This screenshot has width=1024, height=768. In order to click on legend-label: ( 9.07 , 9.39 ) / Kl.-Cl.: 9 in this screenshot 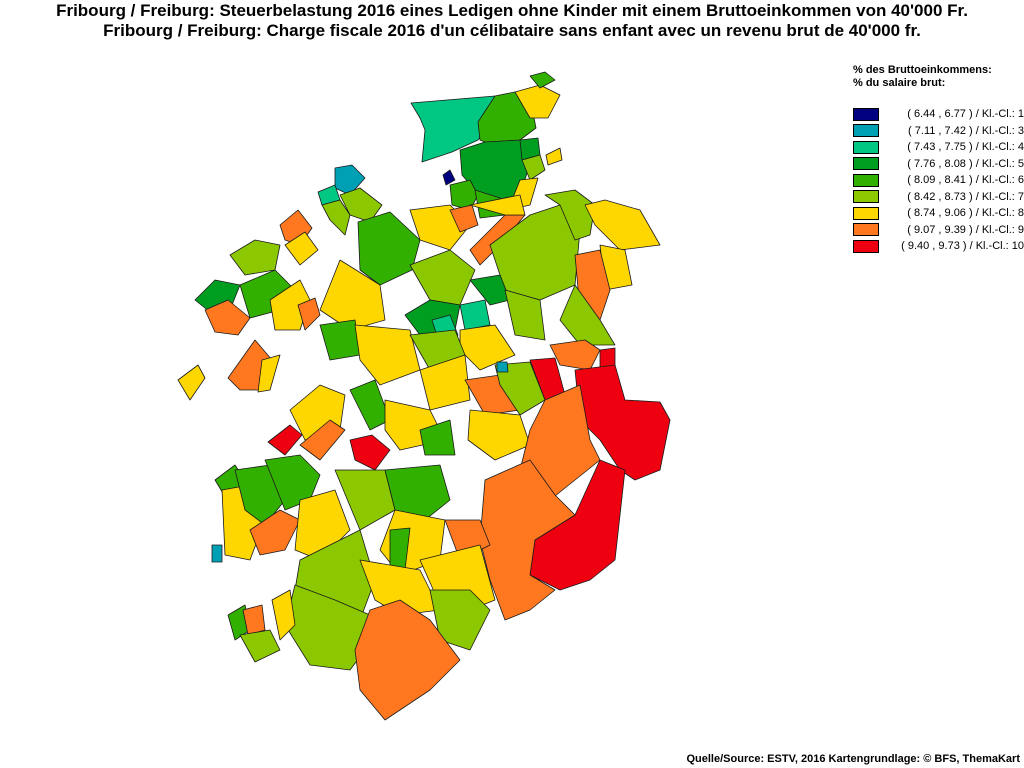, I will do `click(965, 229)`.